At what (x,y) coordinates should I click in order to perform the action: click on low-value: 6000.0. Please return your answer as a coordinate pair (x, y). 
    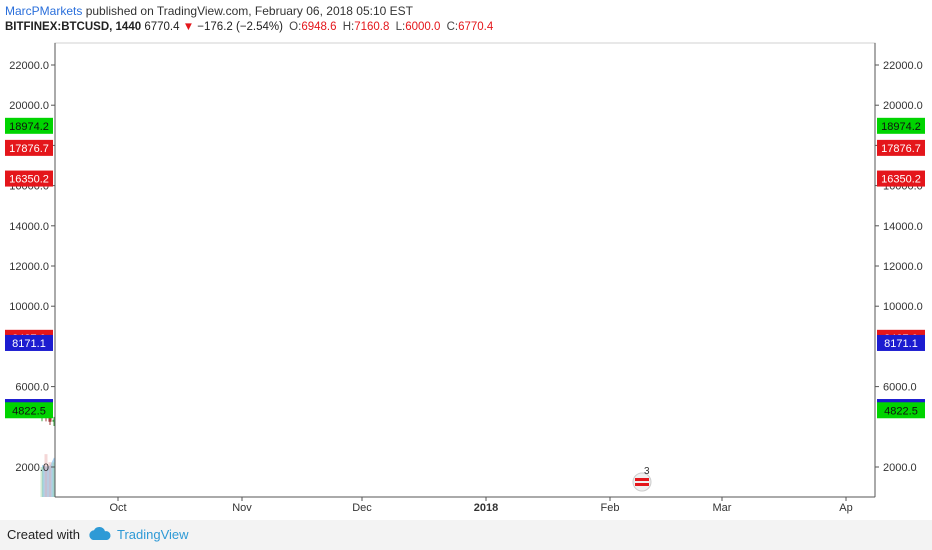
    Looking at the image, I should click on (423, 27).